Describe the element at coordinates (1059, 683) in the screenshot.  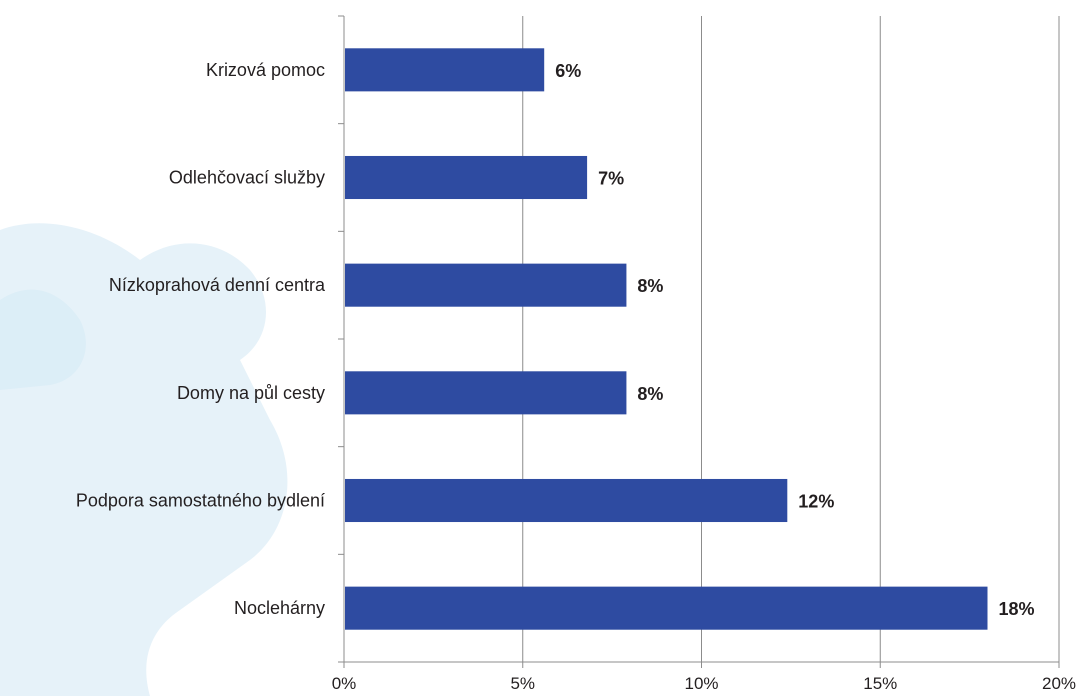
I see `x-tick-label: 20%` at that location.